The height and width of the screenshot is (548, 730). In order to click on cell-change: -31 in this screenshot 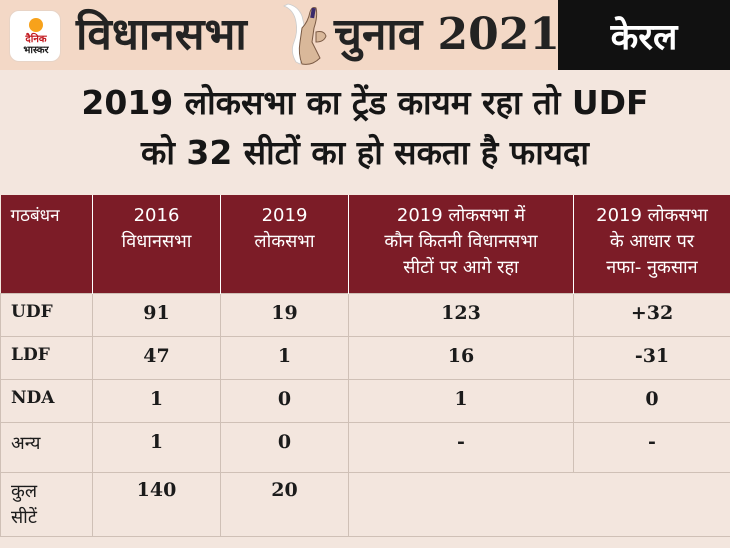, I will do `click(651, 357)`.